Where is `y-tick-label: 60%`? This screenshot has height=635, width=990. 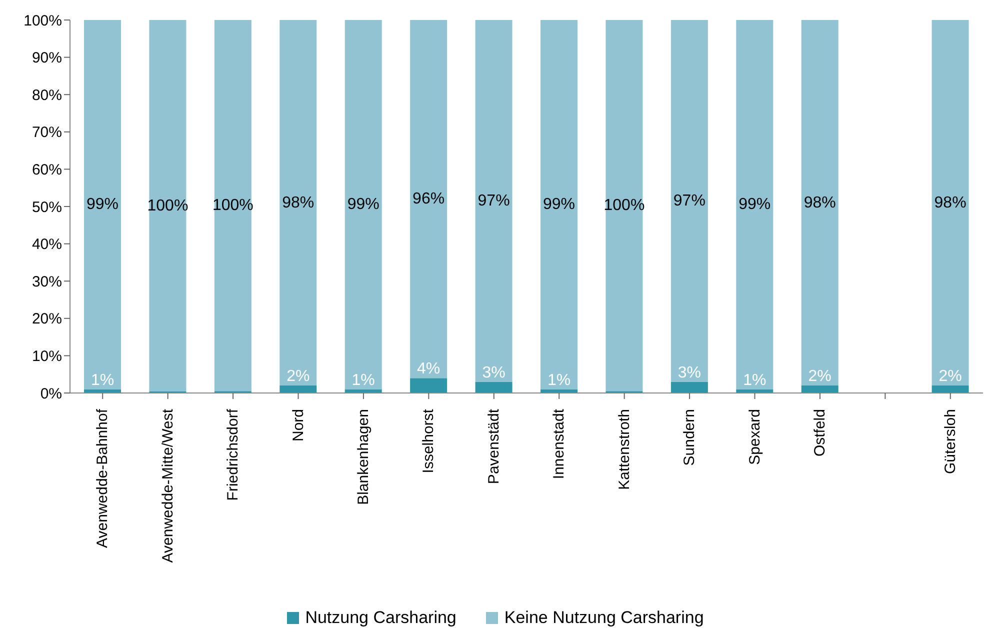
y-tick-label: 60% is located at coordinates (47, 170).